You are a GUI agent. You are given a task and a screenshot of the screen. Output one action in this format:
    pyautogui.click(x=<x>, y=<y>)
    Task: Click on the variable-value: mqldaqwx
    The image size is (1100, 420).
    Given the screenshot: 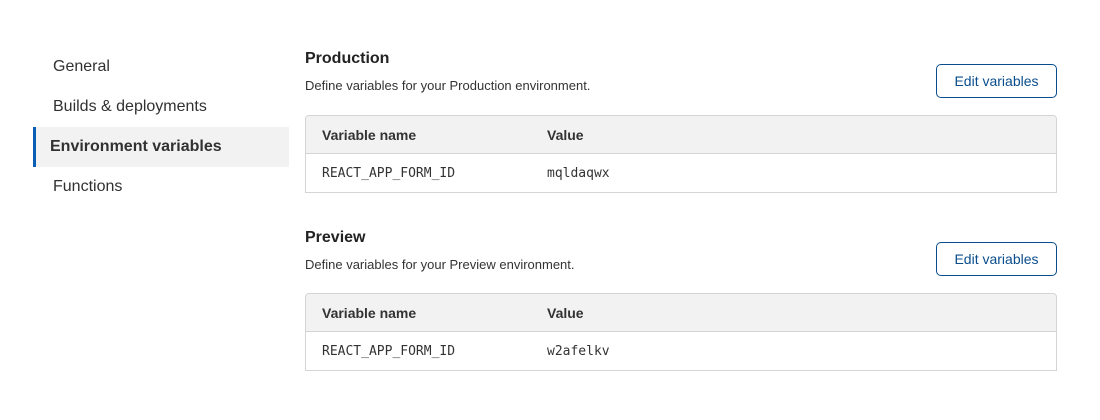 What is the action you would take?
    pyautogui.click(x=578, y=173)
    